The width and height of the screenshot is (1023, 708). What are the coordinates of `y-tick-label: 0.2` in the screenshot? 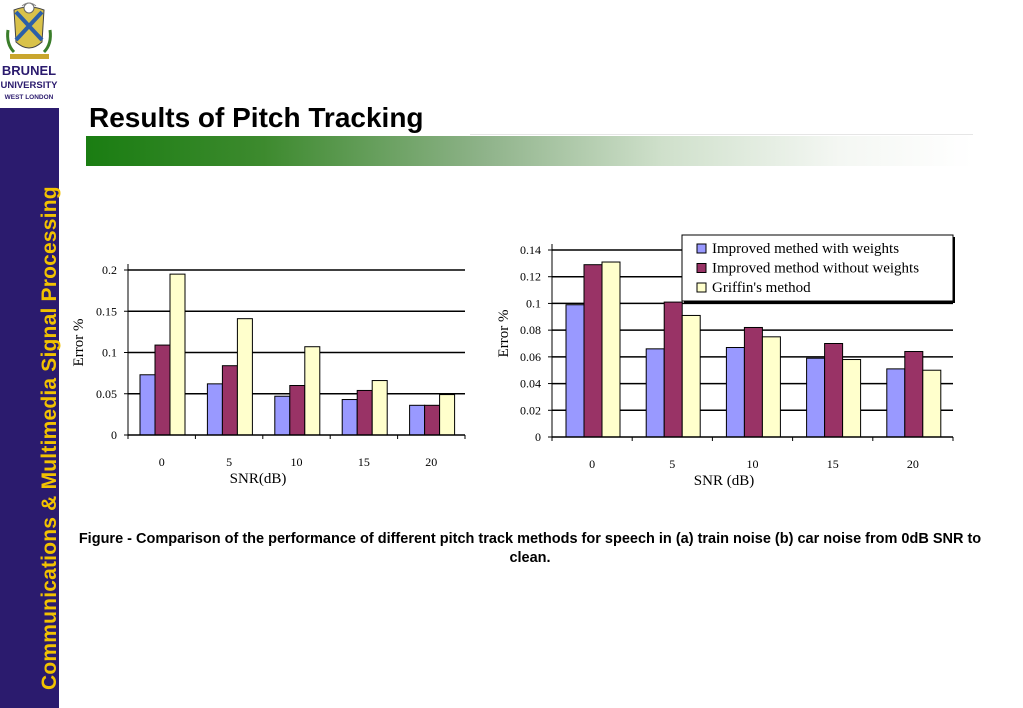 It's located at (109, 270).